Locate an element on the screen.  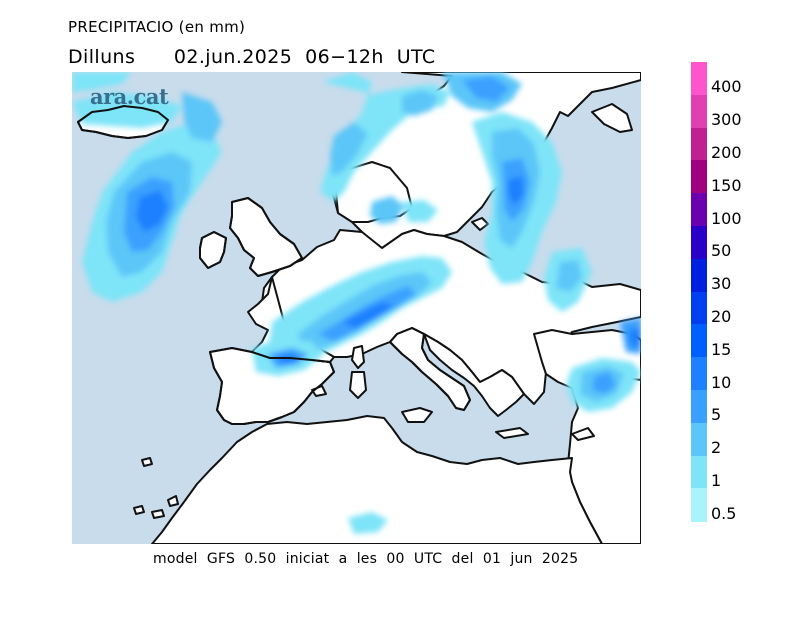
legend-label: 50 is located at coordinates (721, 251).